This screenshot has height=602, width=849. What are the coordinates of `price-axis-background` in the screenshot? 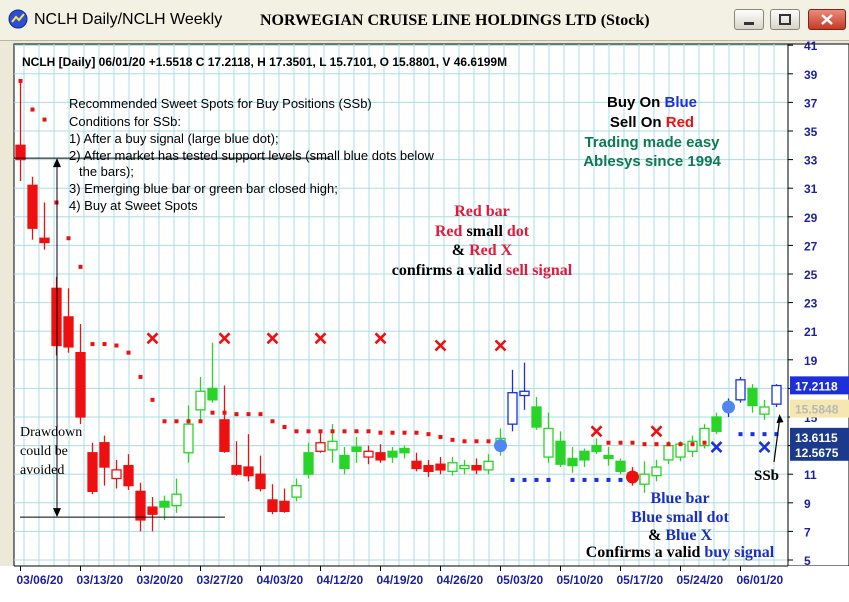 It's located at (818, 305).